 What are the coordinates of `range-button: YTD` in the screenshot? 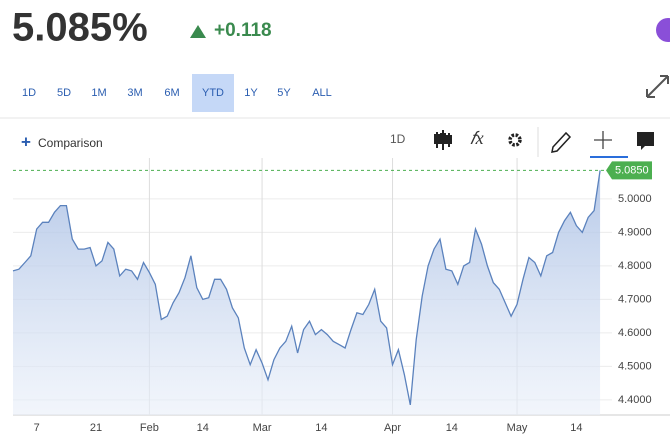 It's located at (213, 93).